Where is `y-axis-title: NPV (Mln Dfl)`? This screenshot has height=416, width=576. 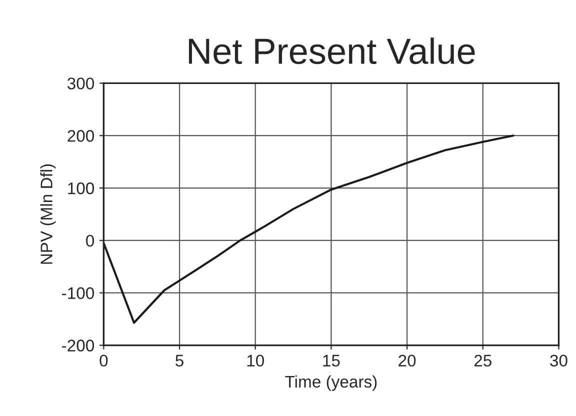 y-axis-title: NPV (Mln Dfl) is located at coordinates (48, 214).